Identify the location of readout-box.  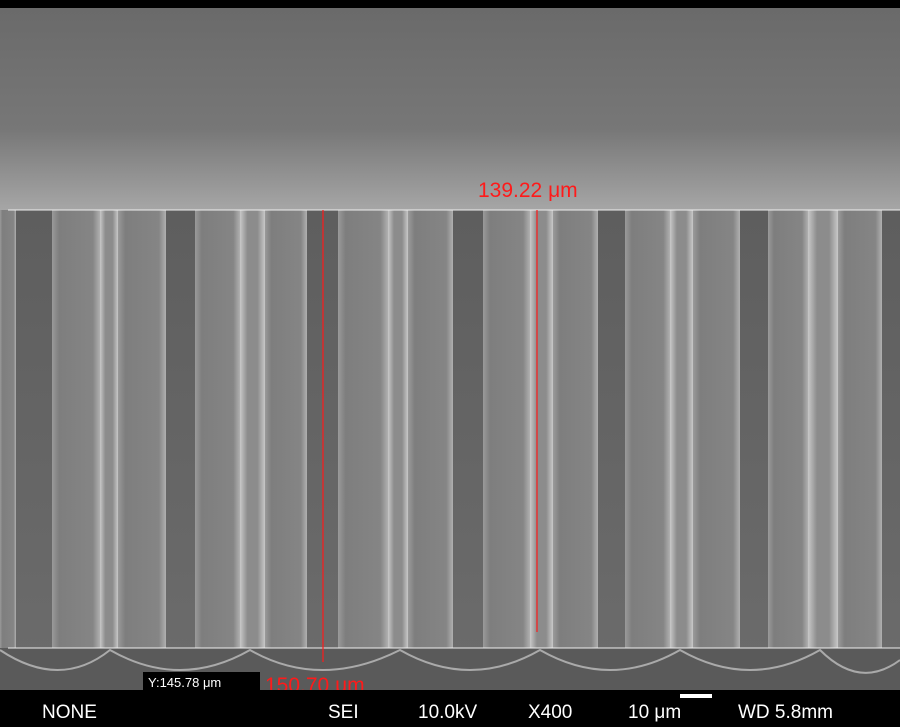
(201, 682).